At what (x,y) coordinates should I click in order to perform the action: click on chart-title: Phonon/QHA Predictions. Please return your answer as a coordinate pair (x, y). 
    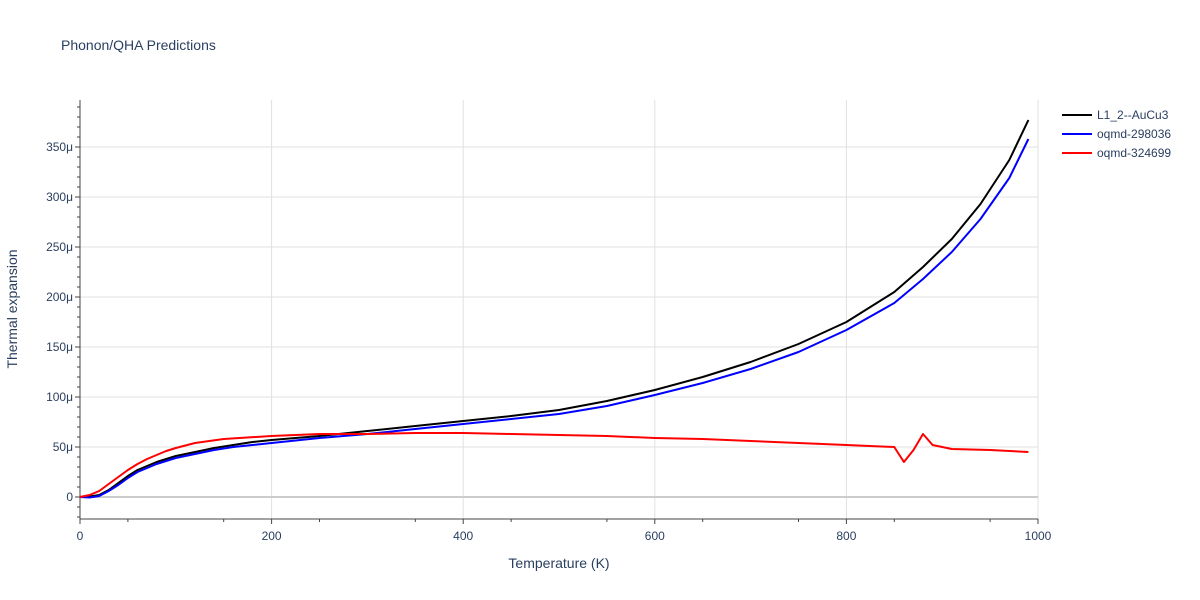
    Looking at the image, I should click on (138, 45).